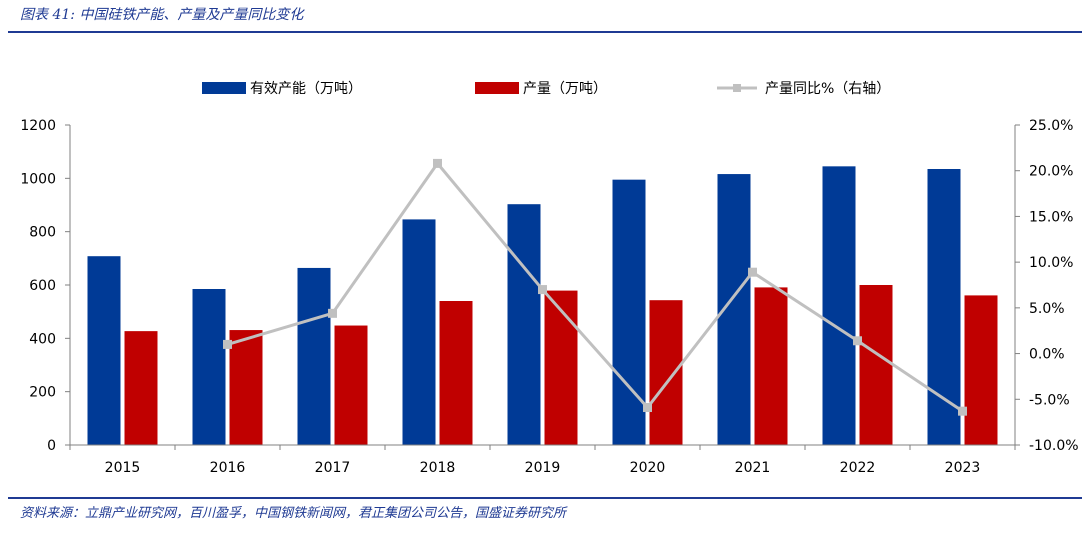 The image size is (1087, 535). I want to click on legend-label: 有效产能（万吨）, so click(306, 89).